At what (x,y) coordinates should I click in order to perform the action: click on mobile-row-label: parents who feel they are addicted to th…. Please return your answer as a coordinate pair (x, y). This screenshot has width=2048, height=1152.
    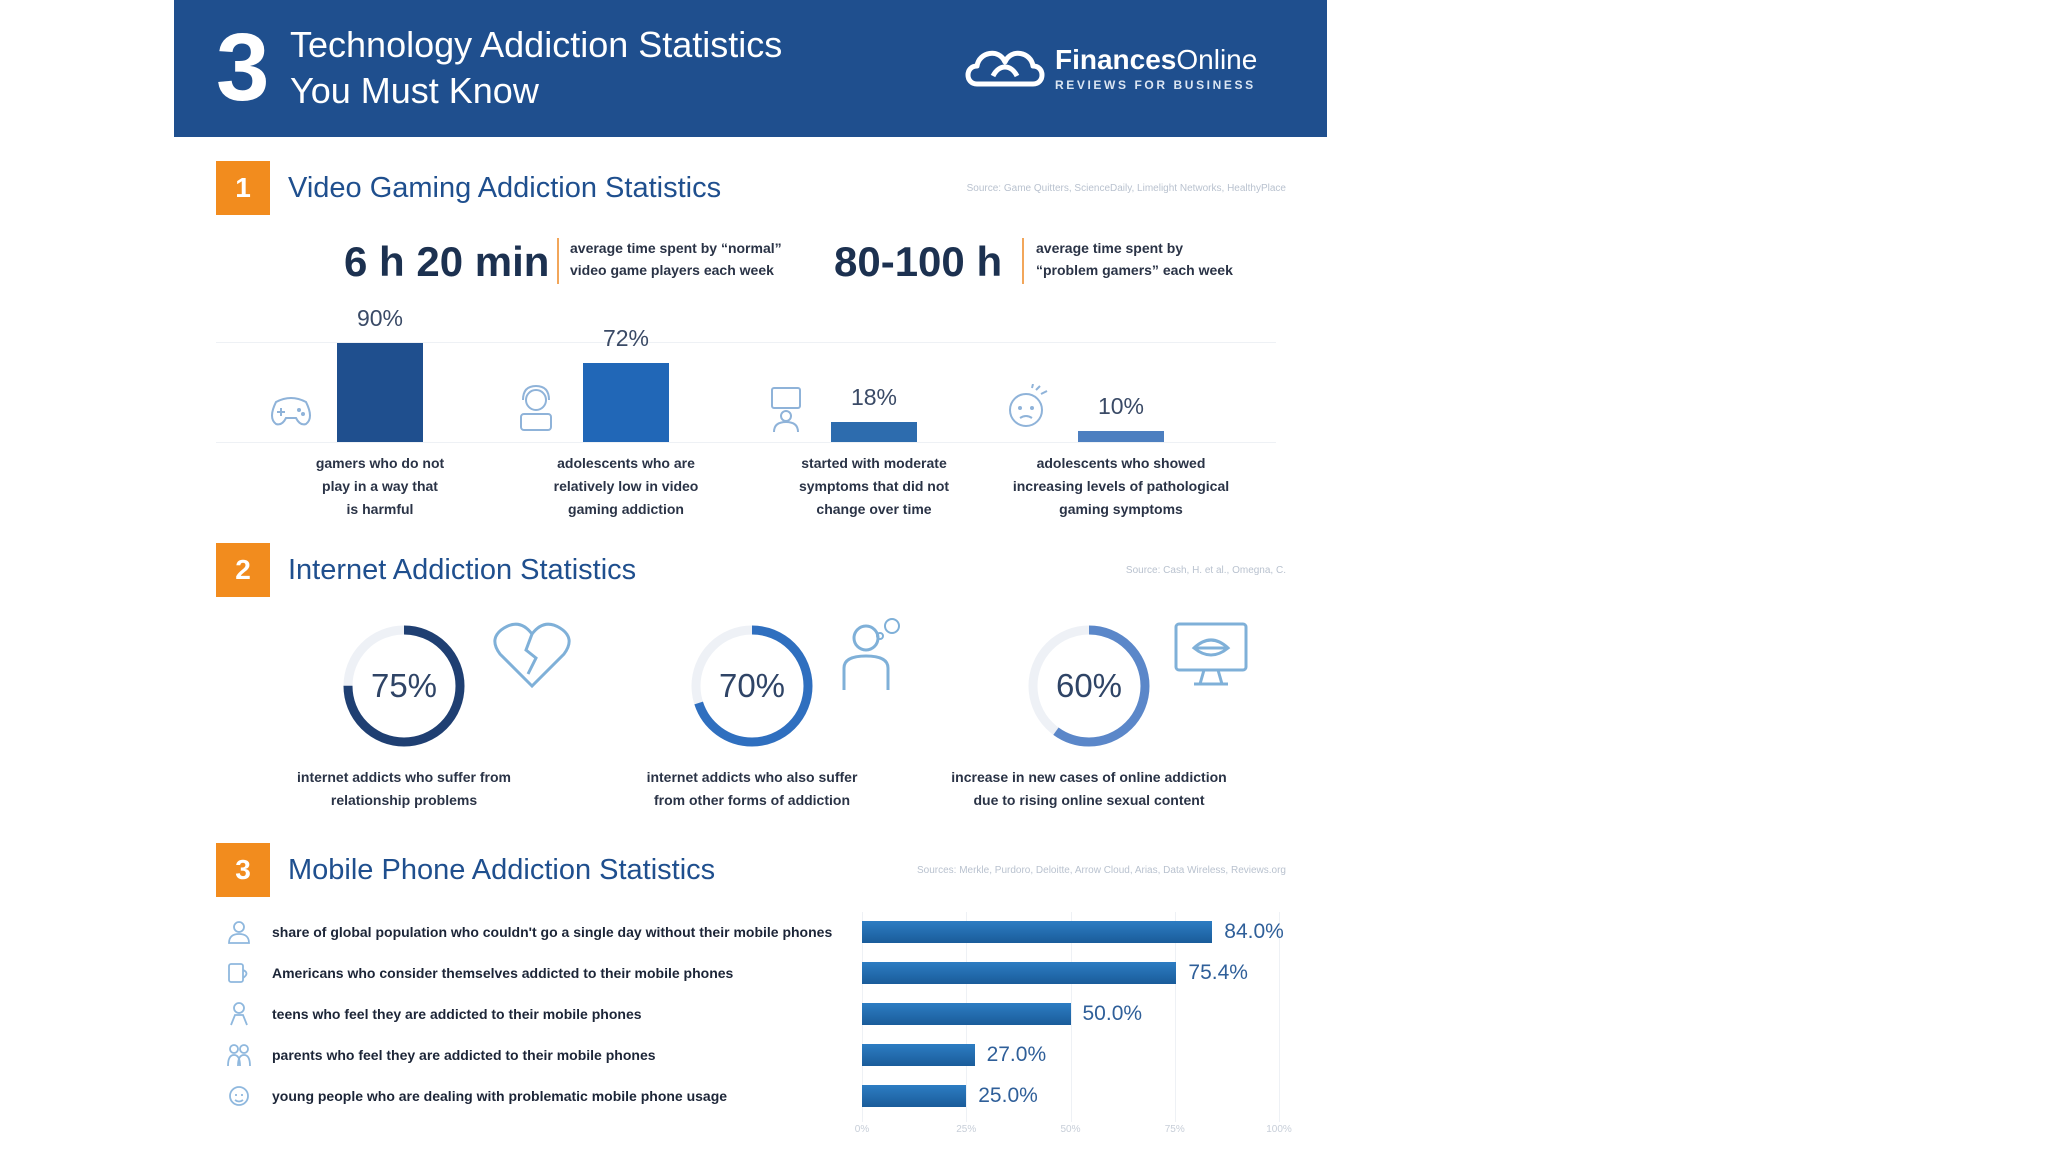
    Looking at the image, I should click on (464, 1055).